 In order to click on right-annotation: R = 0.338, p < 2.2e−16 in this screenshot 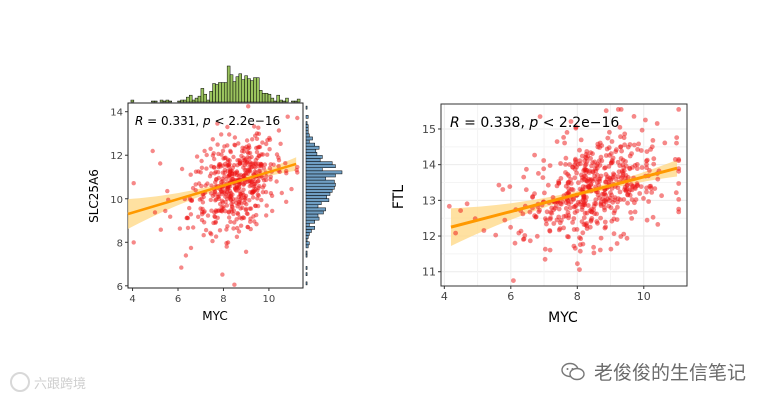, I will do `click(534, 123)`.